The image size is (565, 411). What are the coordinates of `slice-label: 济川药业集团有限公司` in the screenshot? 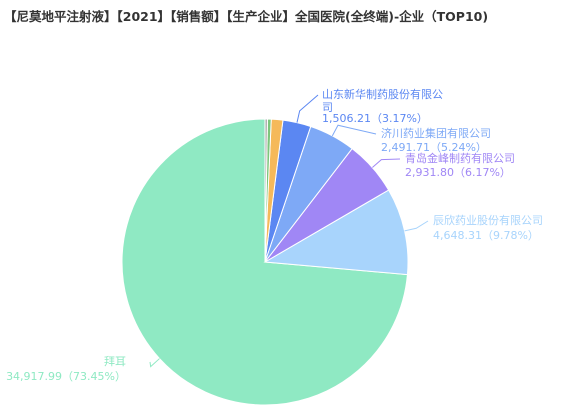 It's located at (436, 133).